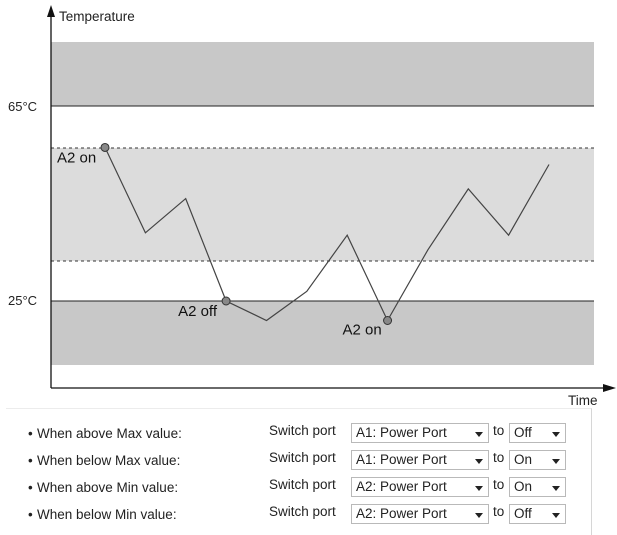 This screenshot has height=535, width=617. What do you see at coordinates (108, 487) in the screenshot?
I see `rule-label-text: When above Min value:` at bounding box center [108, 487].